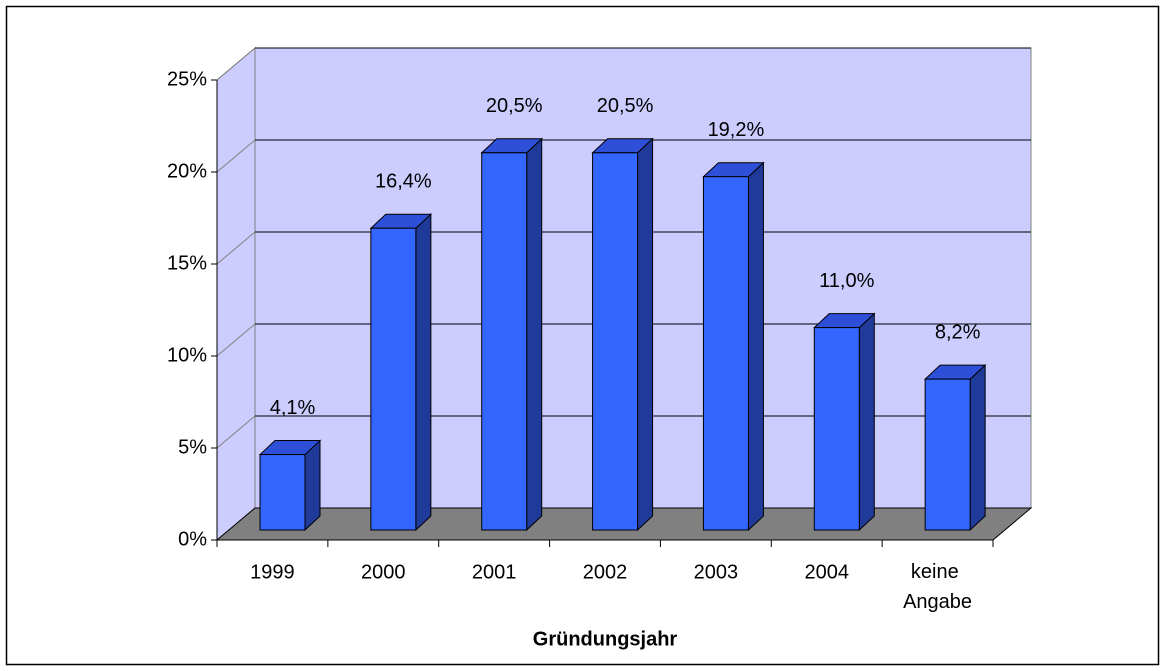 This screenshot has width=1165, height=671. What do you see at coordinates (605, 639) in the screenshot?
I see `x-axis-title: Gründungsjahr` at bounding box center [605, 639].